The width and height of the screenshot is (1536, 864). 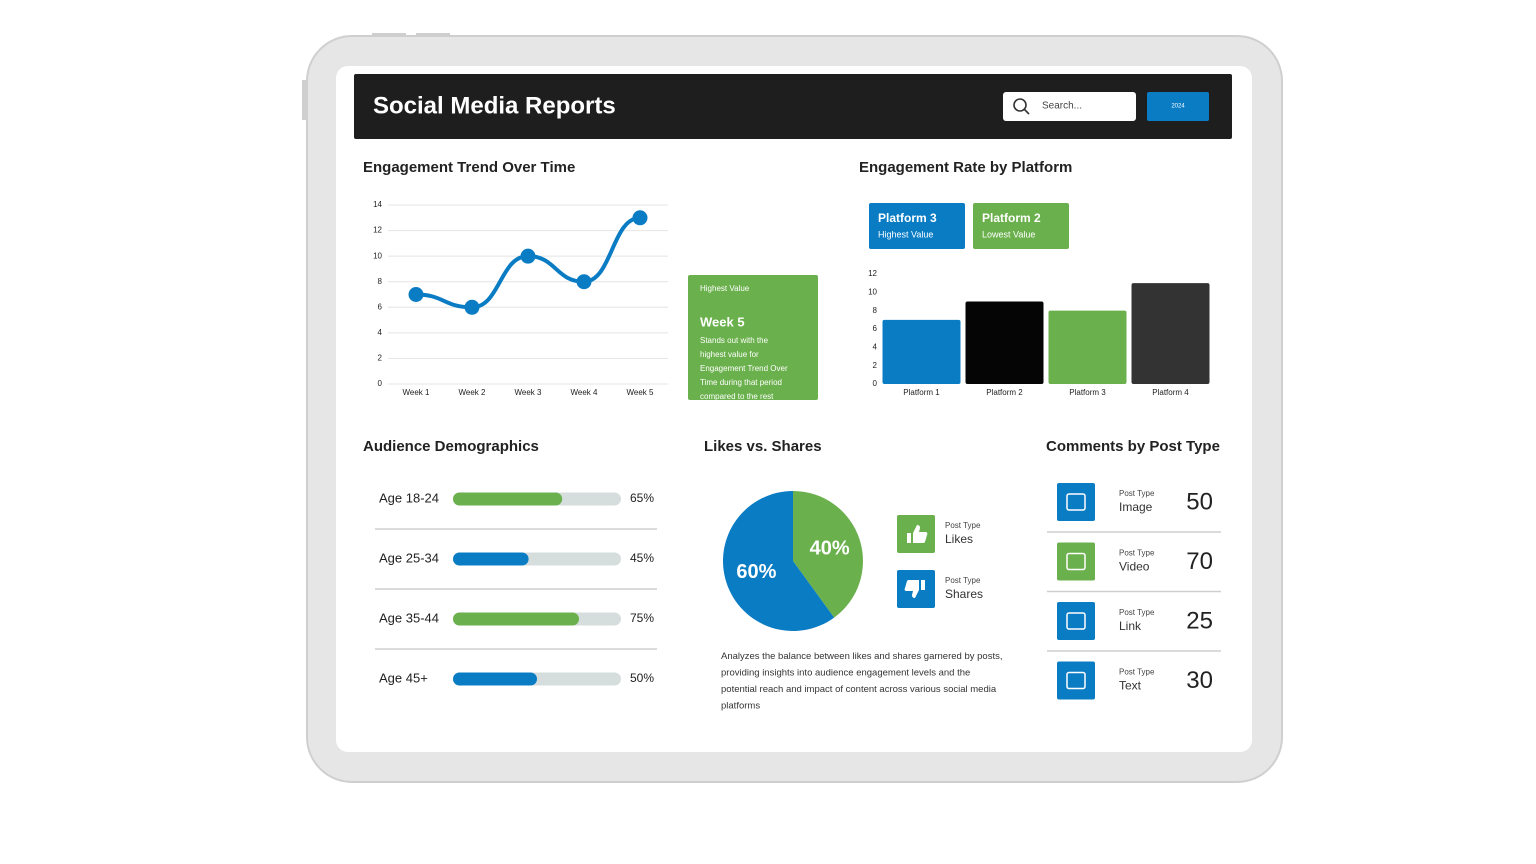 I want to click on y-tick-label: 14, so click(x=377, y=204).